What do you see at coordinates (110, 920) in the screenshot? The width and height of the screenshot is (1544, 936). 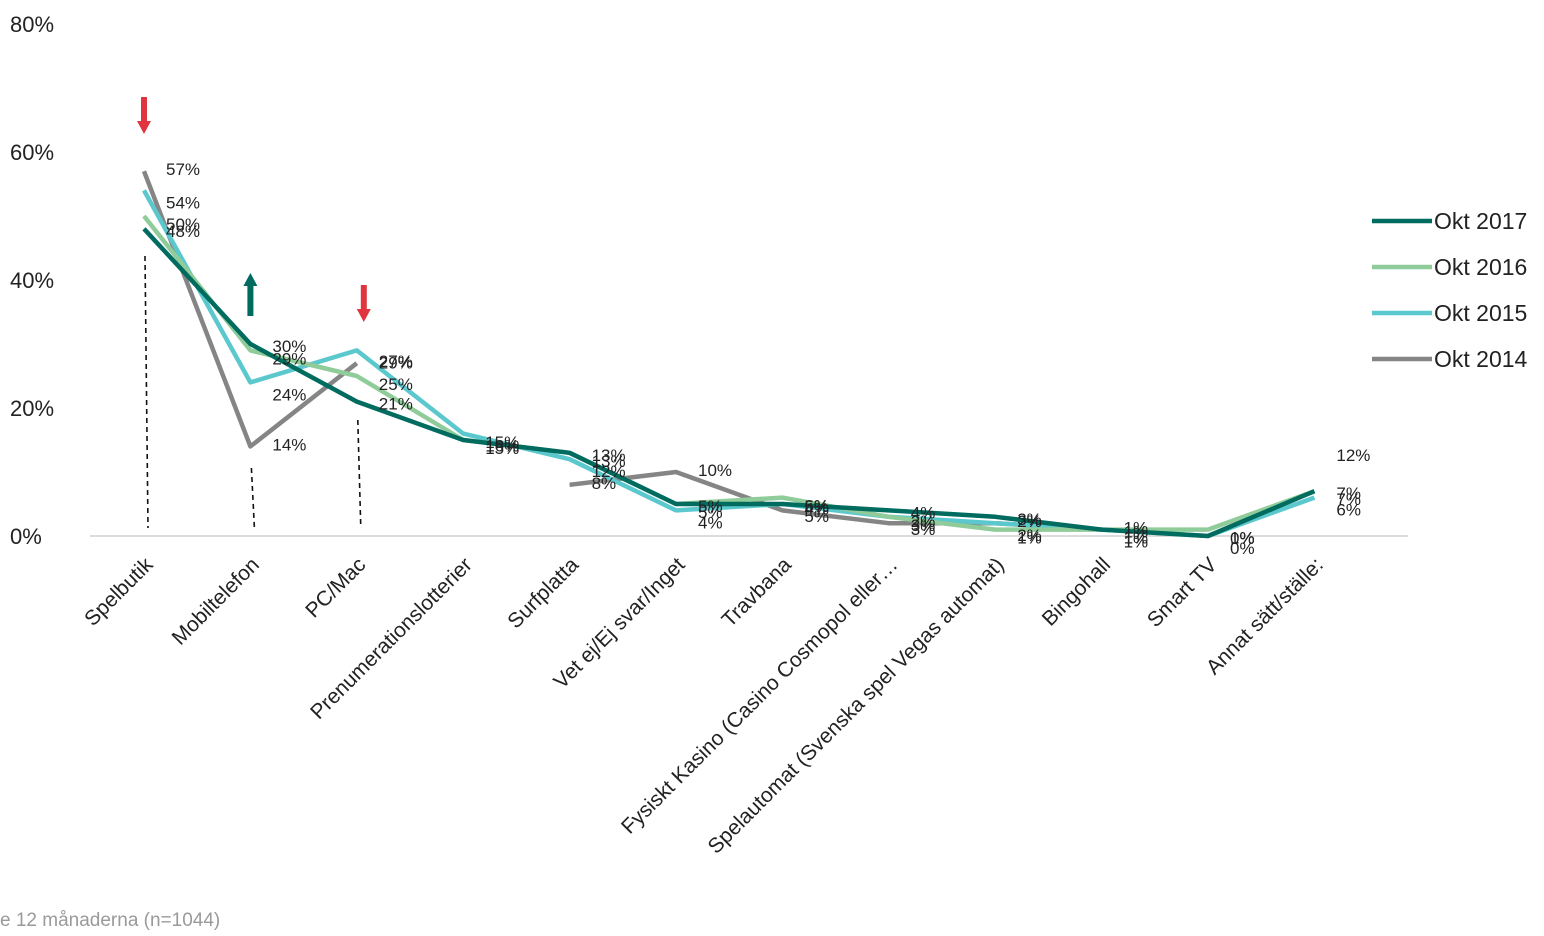 I see `footnote: e 12 månaderna (n=1044)` at bounding box center [110, 920].